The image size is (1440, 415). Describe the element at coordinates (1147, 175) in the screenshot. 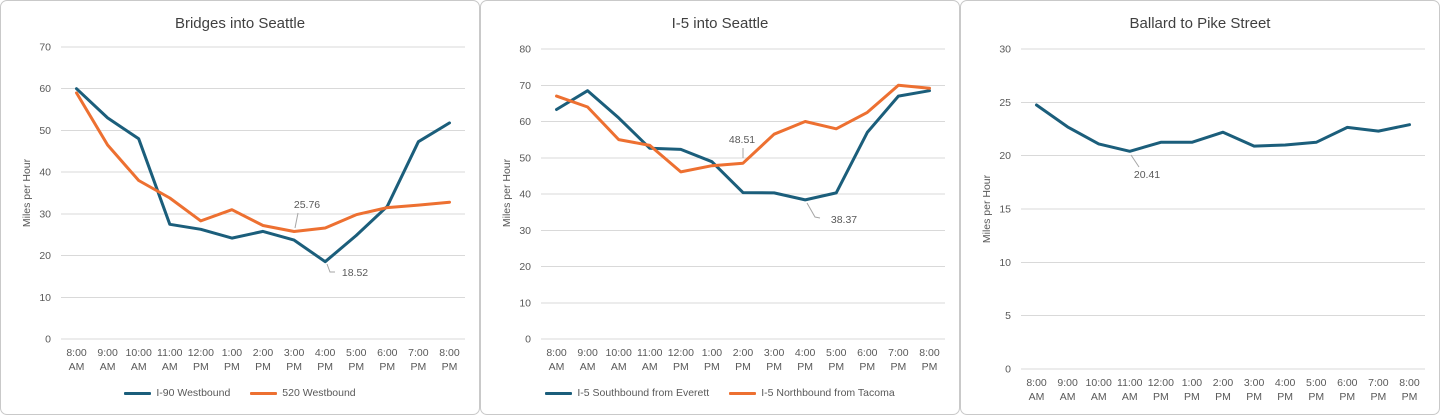

I see `data-label: 20.41` at that location.